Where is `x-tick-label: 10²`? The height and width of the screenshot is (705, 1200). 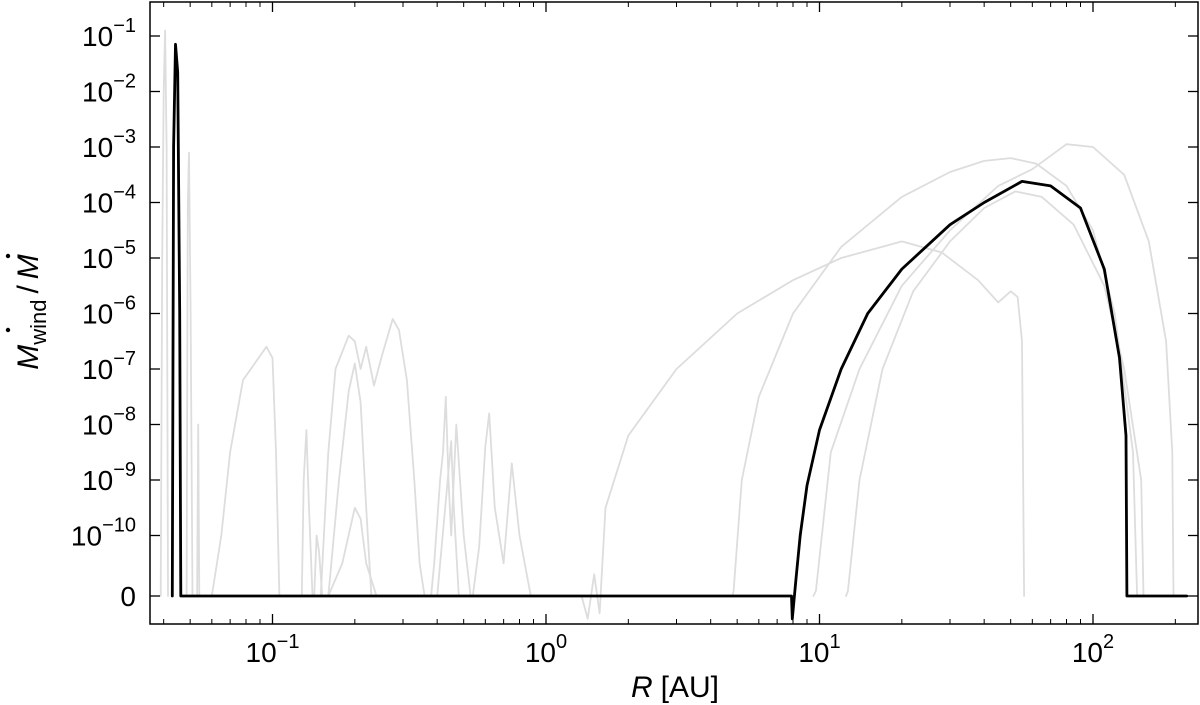 x-tick-label: 10² is located at coordinates (1093, 649).